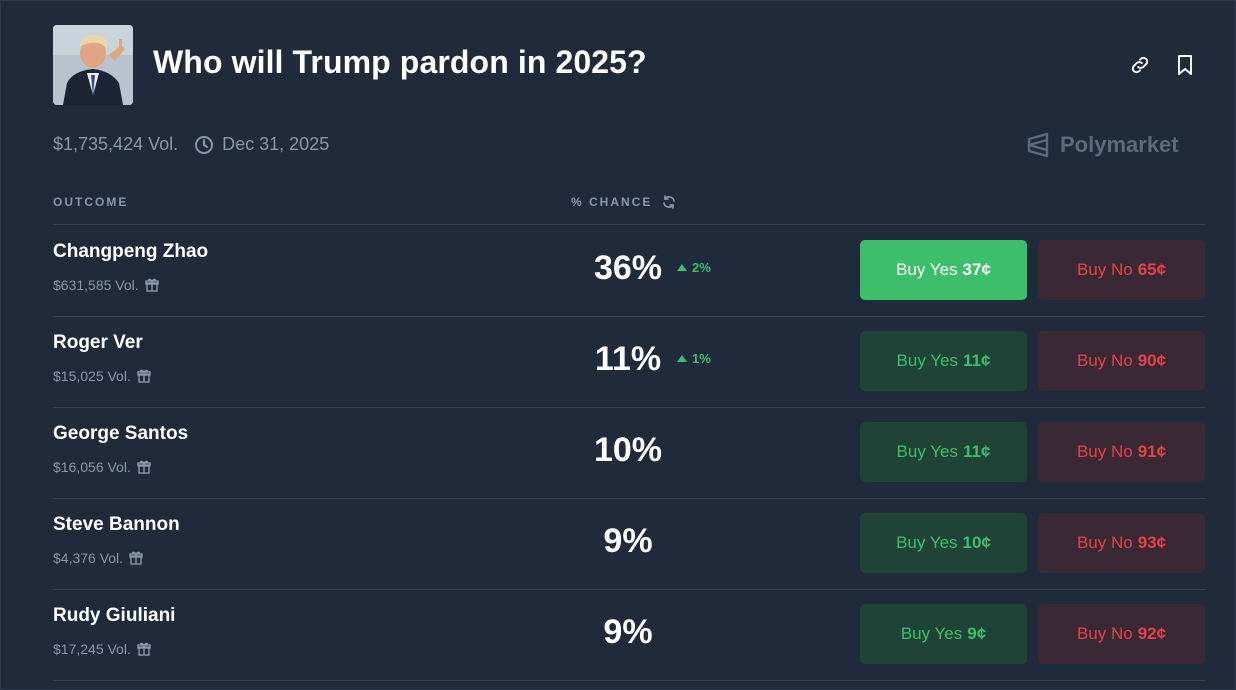 The image size is (1236, 690). What do you see at coordinates (612, 202) in the screenshot?
I see `column-header-chance-label: % CHANCE` at bounding box center [612, 202].